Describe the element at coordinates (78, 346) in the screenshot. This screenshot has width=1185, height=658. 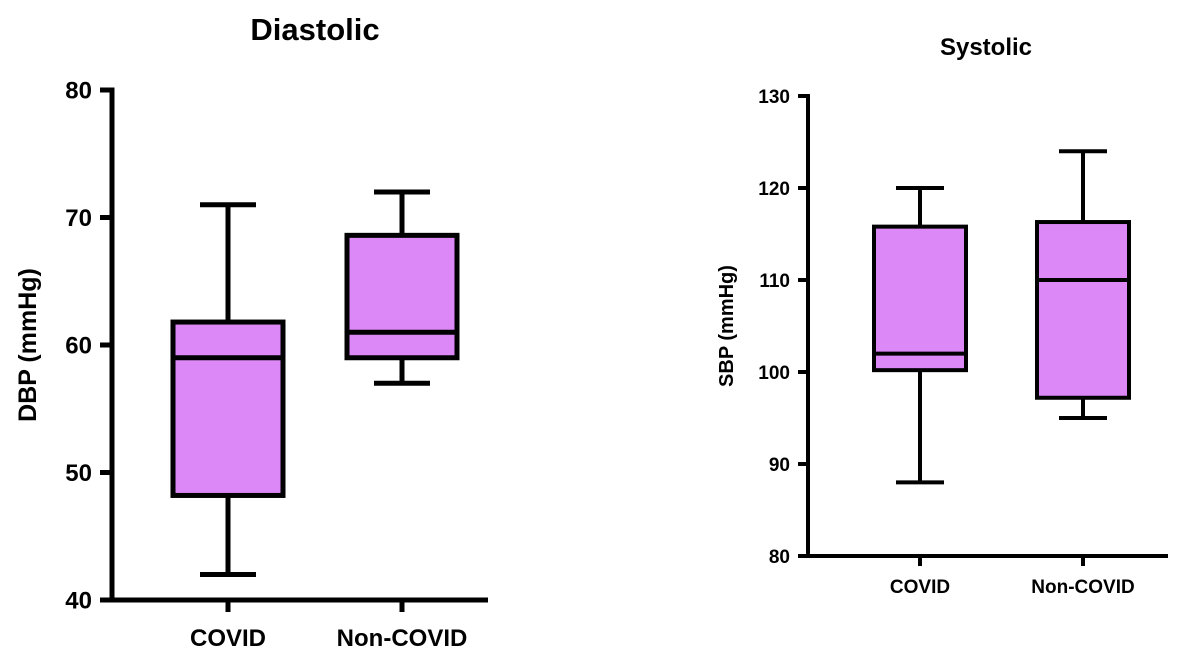
I see `y-tick-label: 60` at that location.